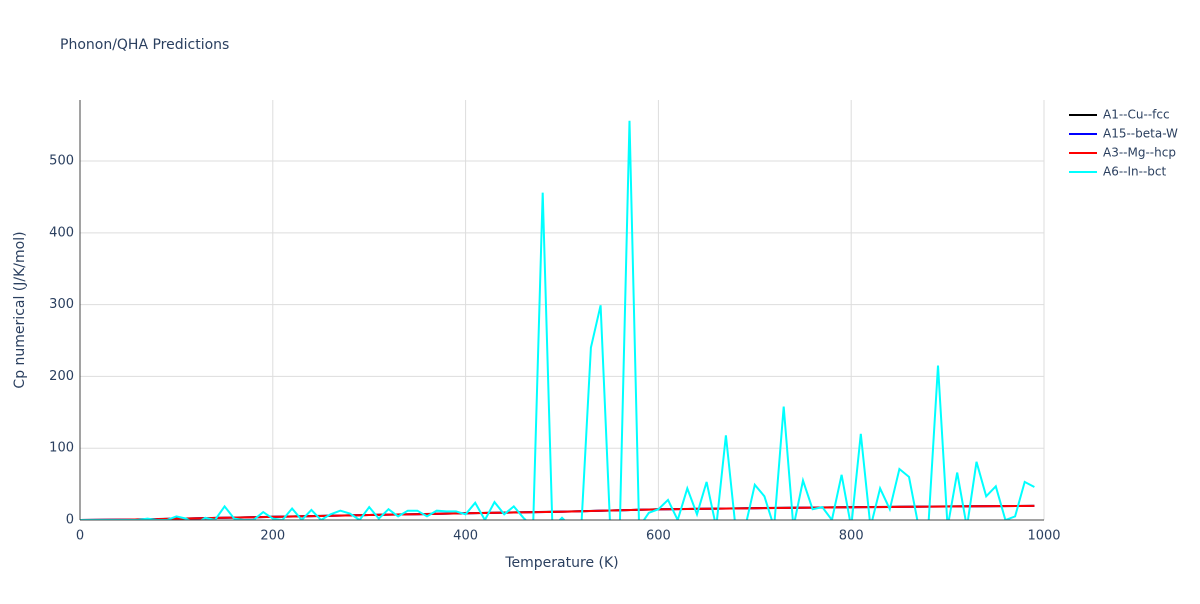 The image size is (1200, 604). Describe the element at coordinates (557, 512) in the screenshot. I see `series-line` at that location.